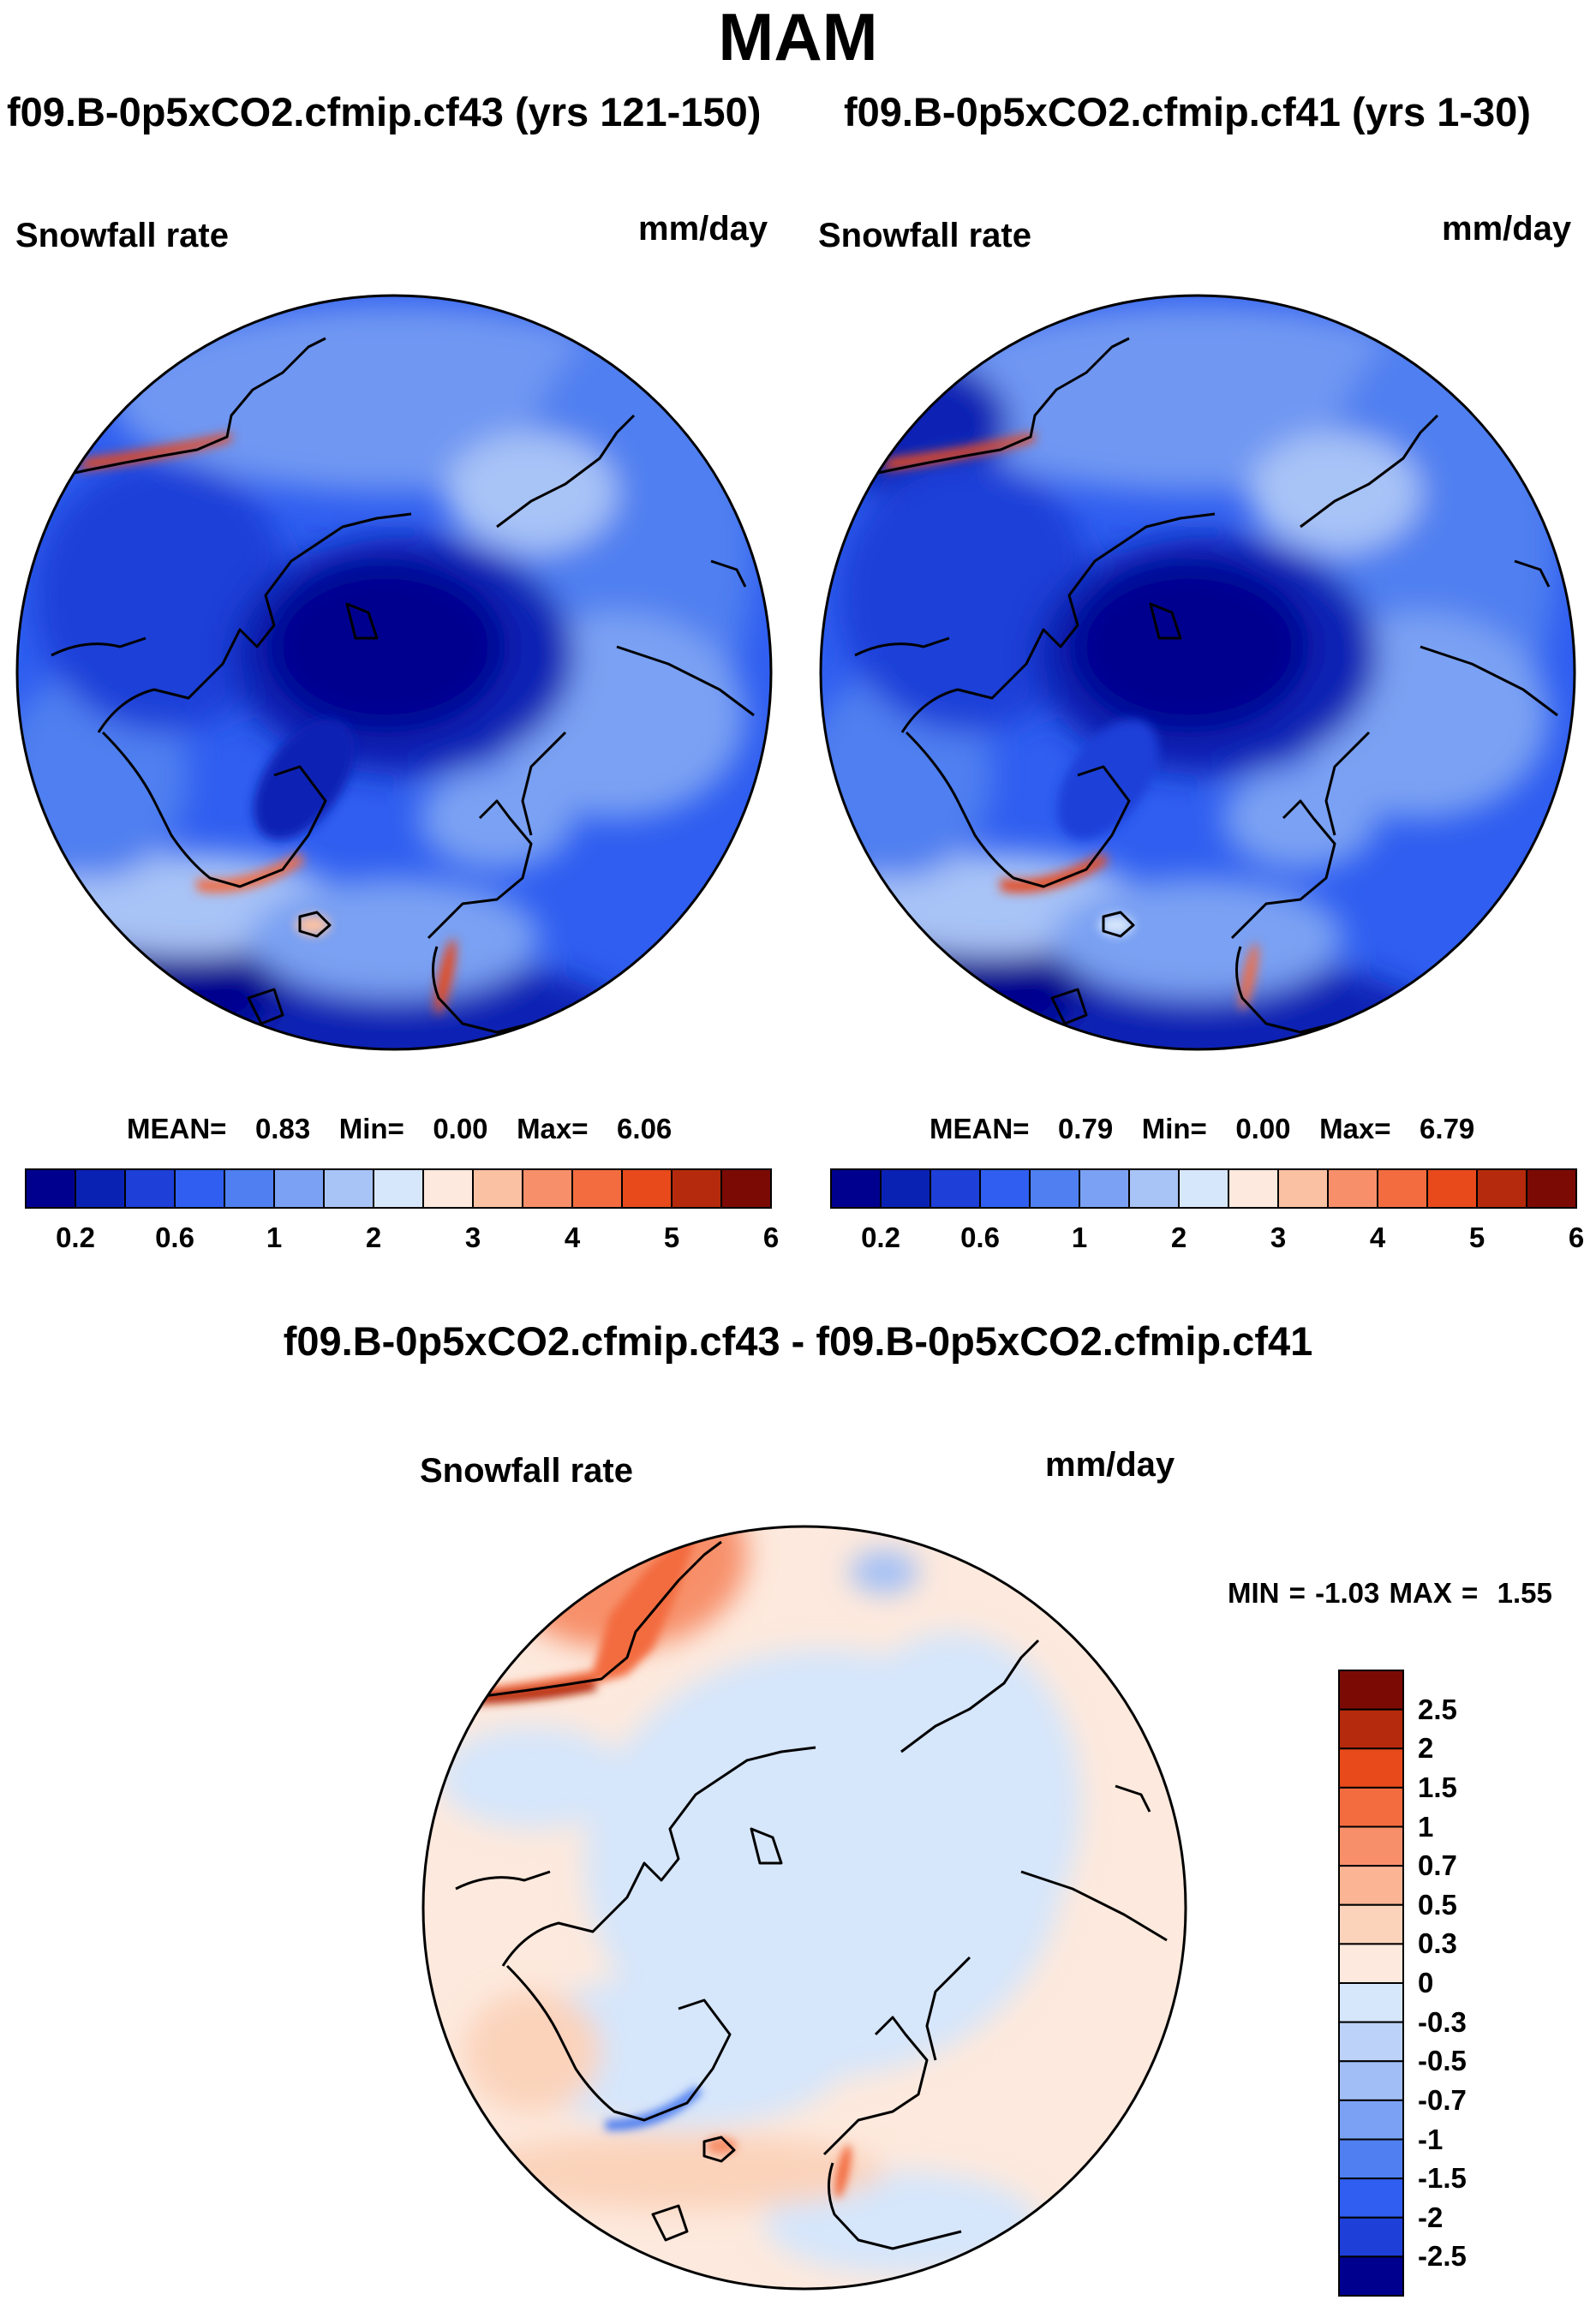 This screenshot has width=1596, height=2306. Describe the element at coordinates (1434, 1593) in the screenshot. I see `difference-max-label: MAX =` at that location.